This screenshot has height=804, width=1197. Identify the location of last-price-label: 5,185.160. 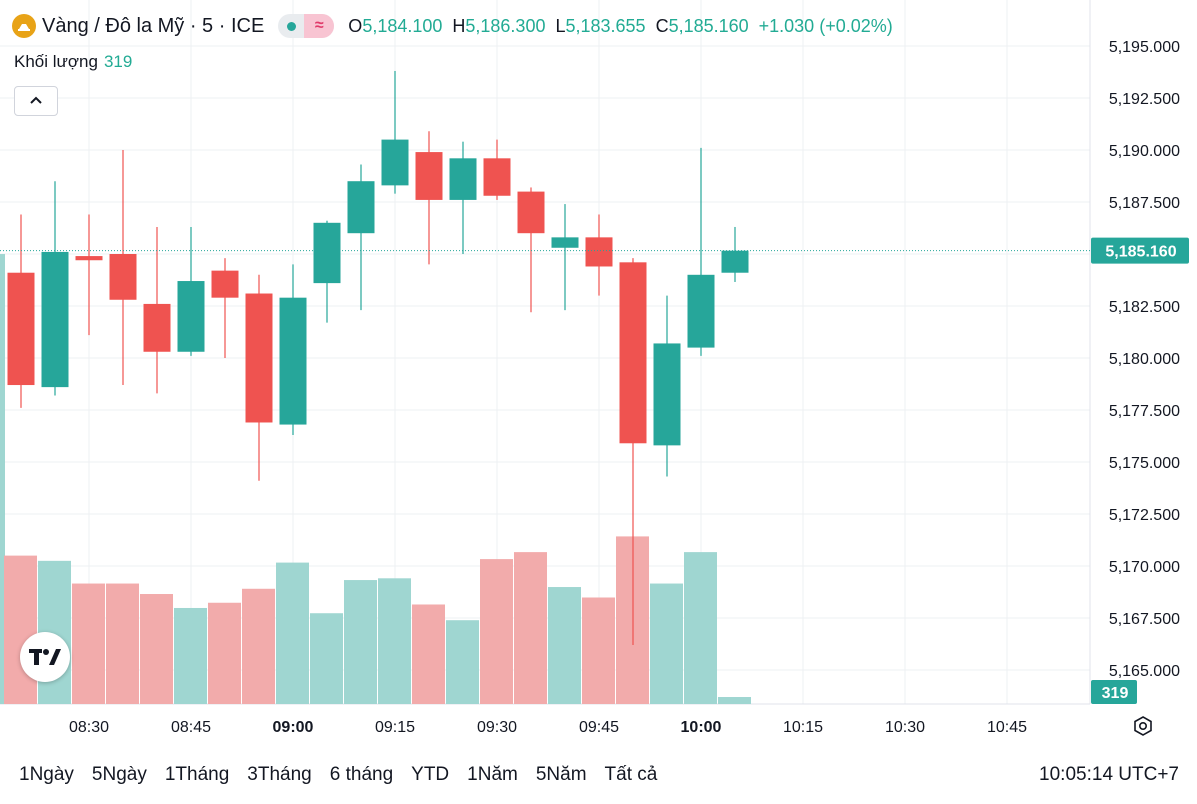
(1140, 252).